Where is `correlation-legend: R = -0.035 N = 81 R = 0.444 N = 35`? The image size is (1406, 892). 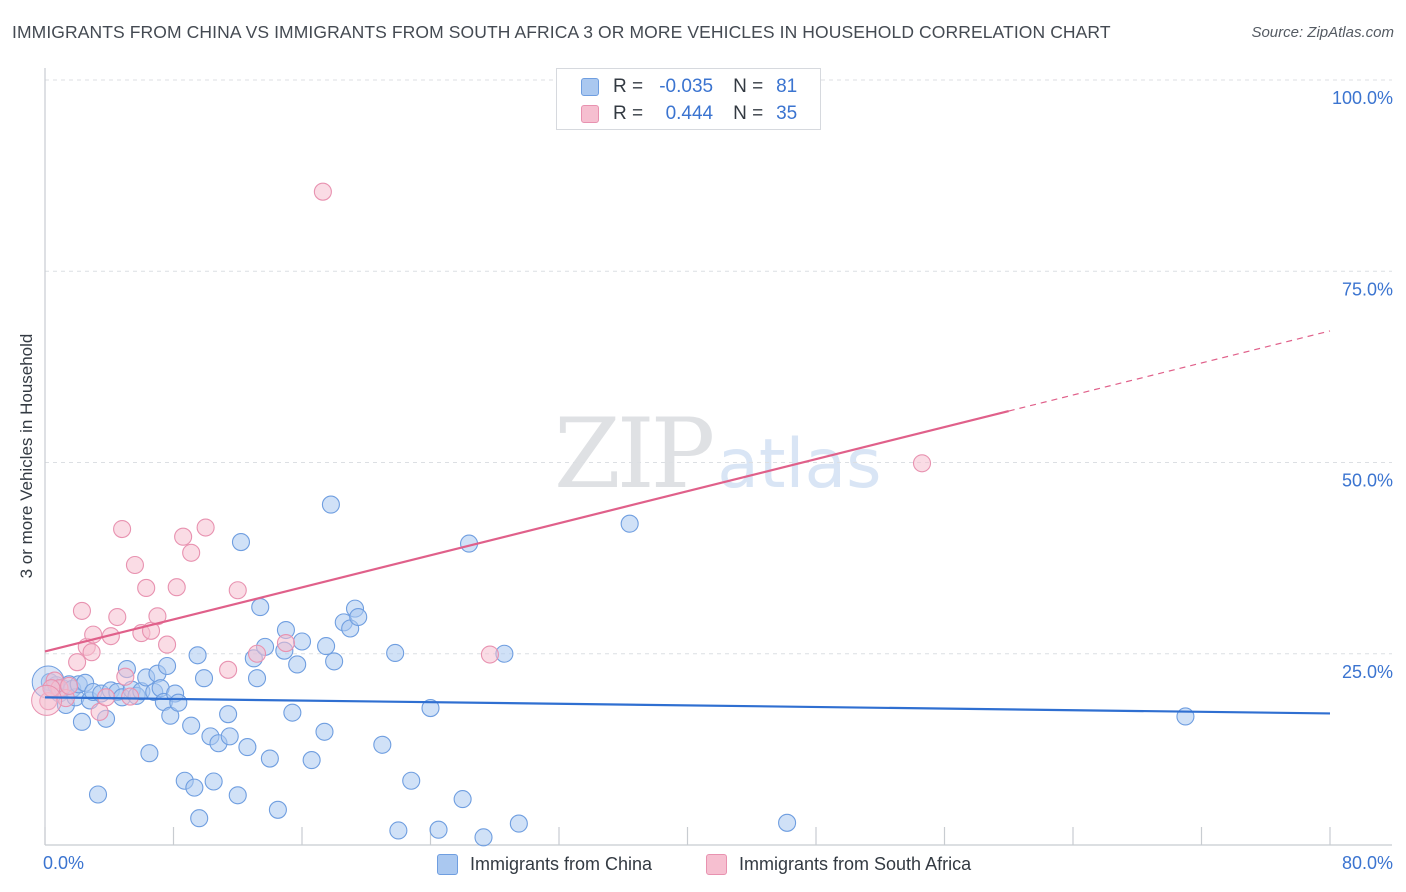 correlation-legend: R = -0.035 N = 81 R = 0.444 N = 35 is located at coordinates (688, 99).